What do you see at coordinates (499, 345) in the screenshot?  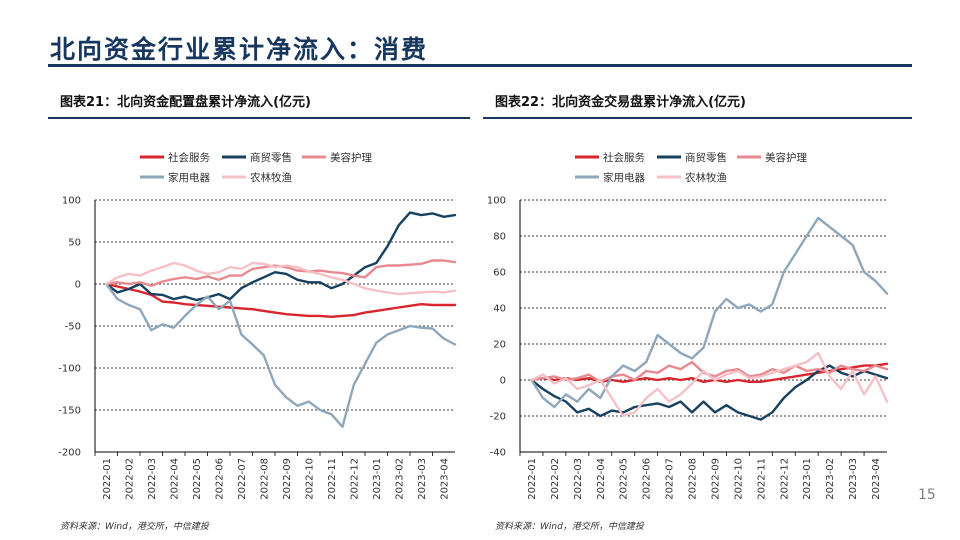 I see `c1-y-tick-label: 20` at bounding box center [499, 345].